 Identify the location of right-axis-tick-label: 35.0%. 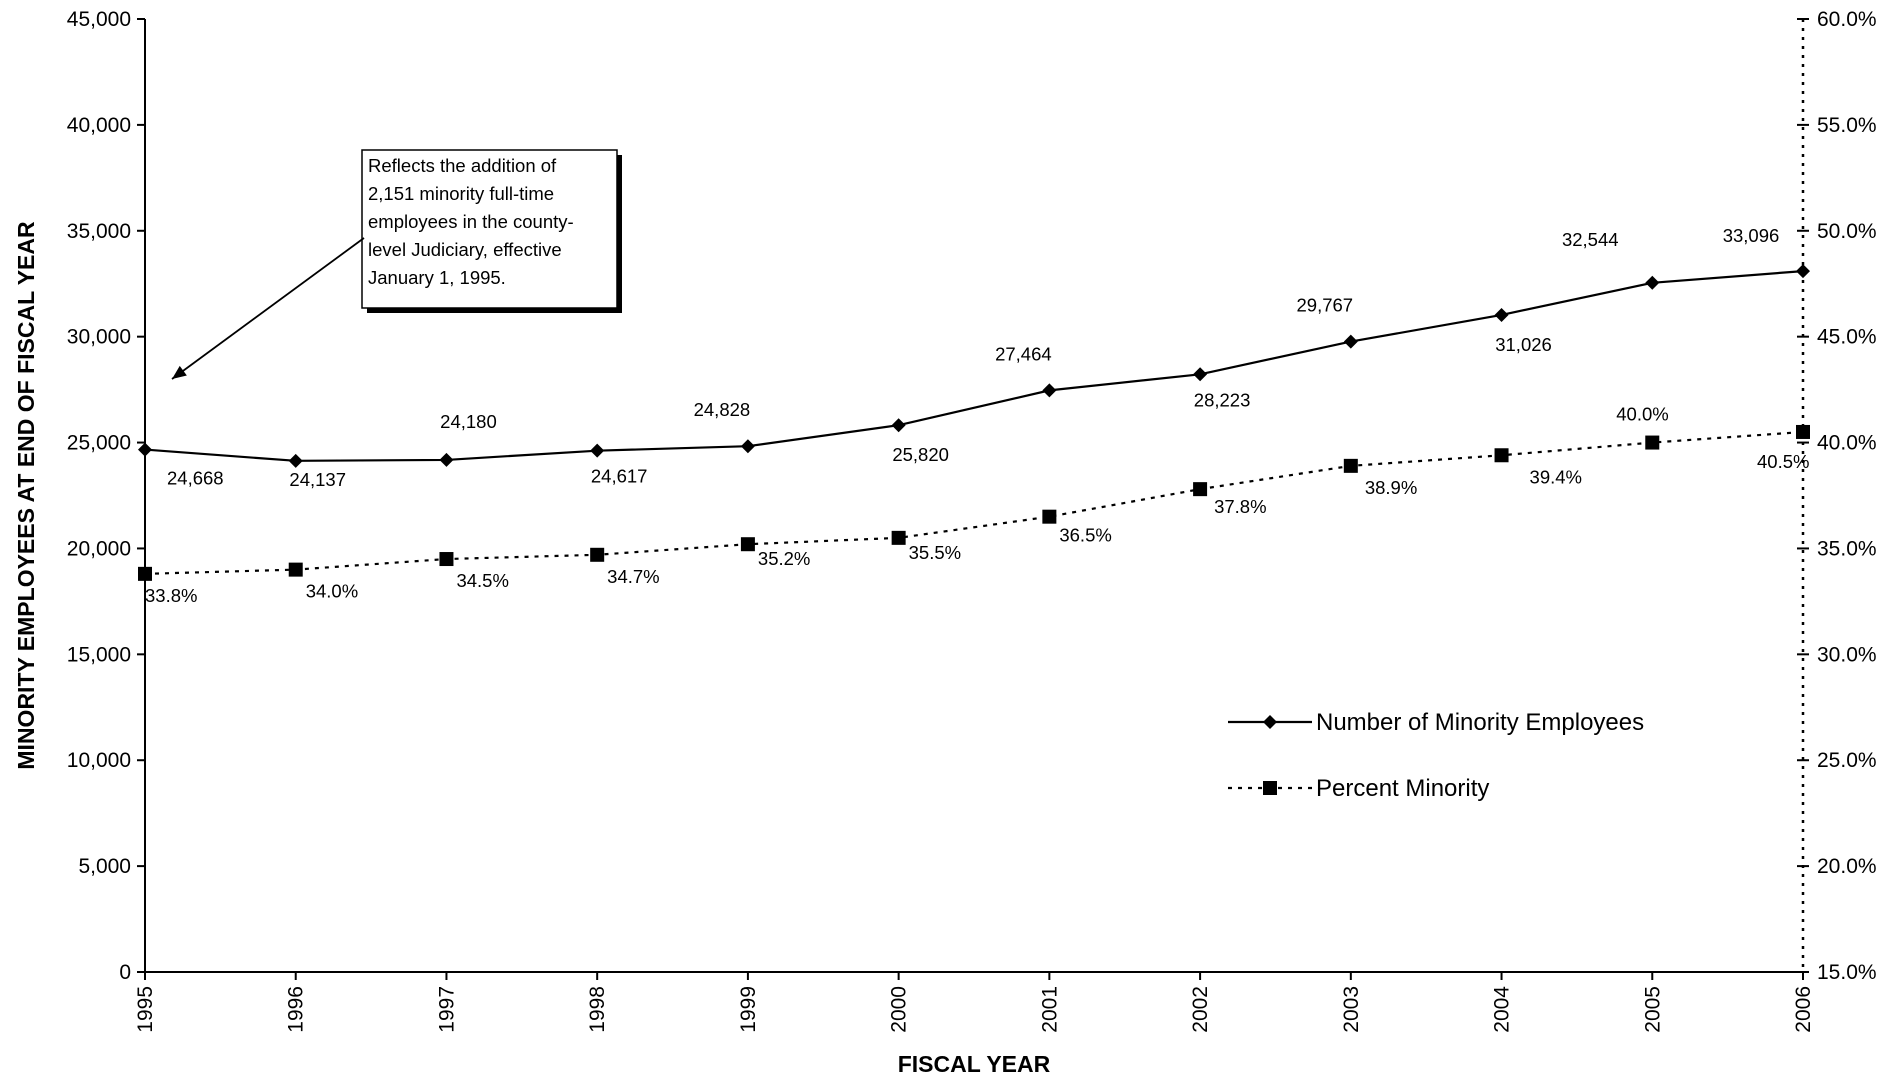
(1847, 548).